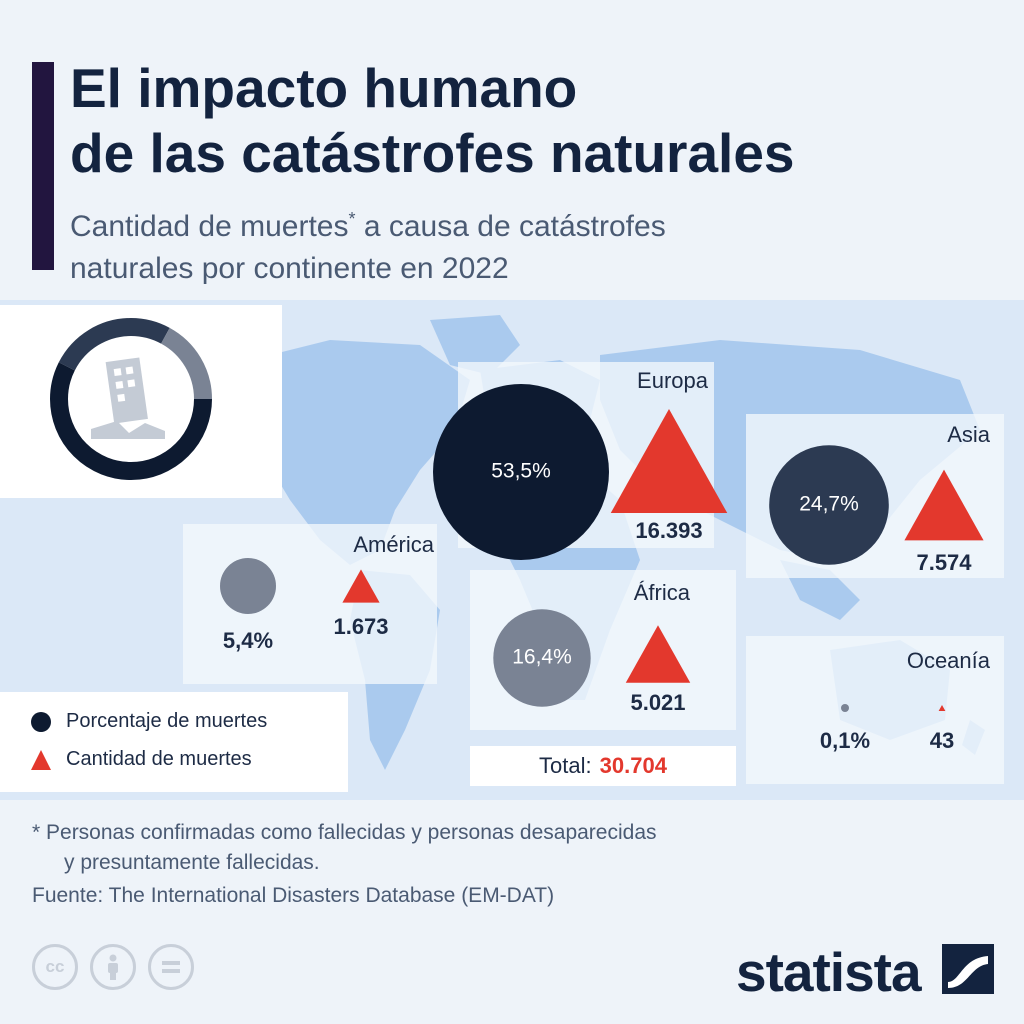  Describe the element at coordinates (289, 268) in the screenshot. I see `subtitle-line-2: naturales por continente en 2022` at that location.